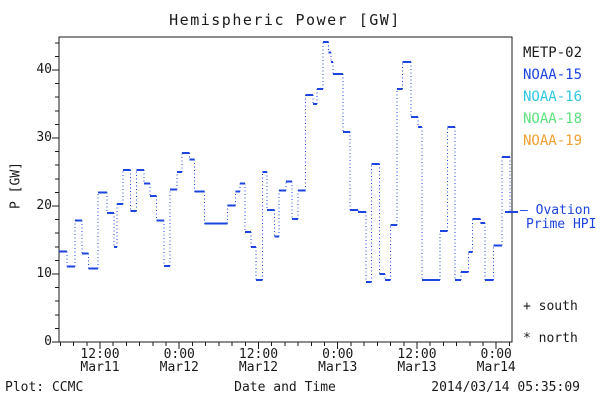 This screenshot has width=600, height=400. I want to click on x-tick-label: 12:00 Mar13, so click(417, 361).